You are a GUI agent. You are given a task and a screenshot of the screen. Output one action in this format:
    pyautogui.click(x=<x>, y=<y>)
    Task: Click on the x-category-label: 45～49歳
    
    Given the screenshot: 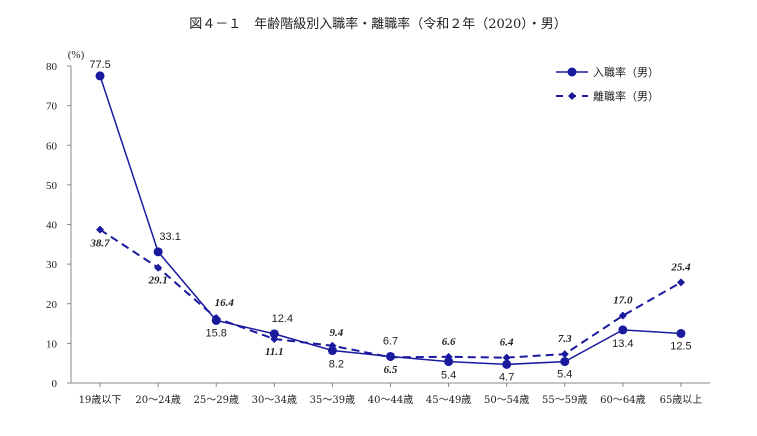 What is the action you would take?
    pyautogui.click(x=448, y=400)
    